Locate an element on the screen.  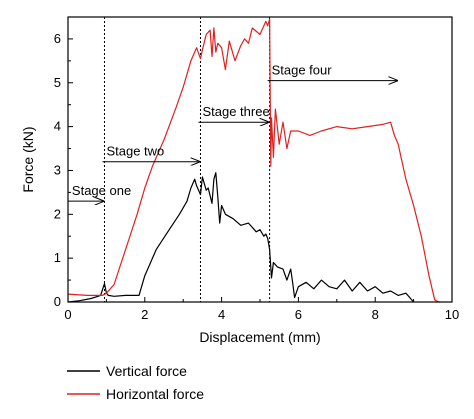
y-tick-label: 0 is located at coordinates (57, 301).